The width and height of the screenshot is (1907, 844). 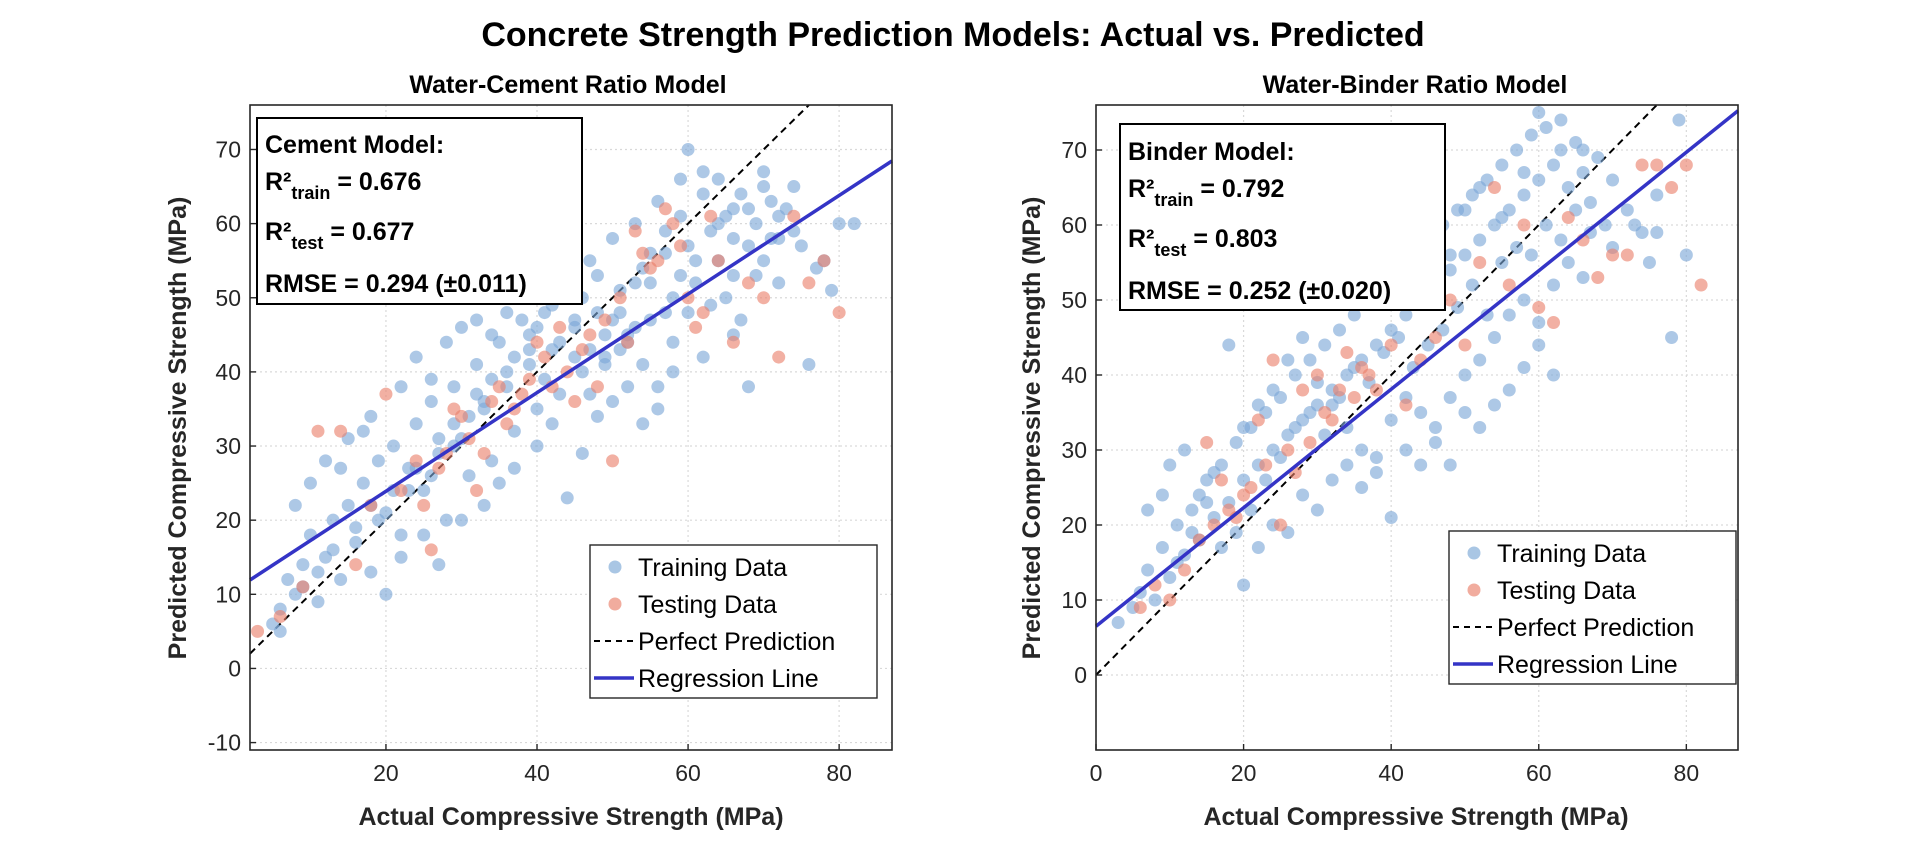 I want to click on cement-x-axis-label: Actual Compressive Strength (MPa), so click(x=570, y=817).